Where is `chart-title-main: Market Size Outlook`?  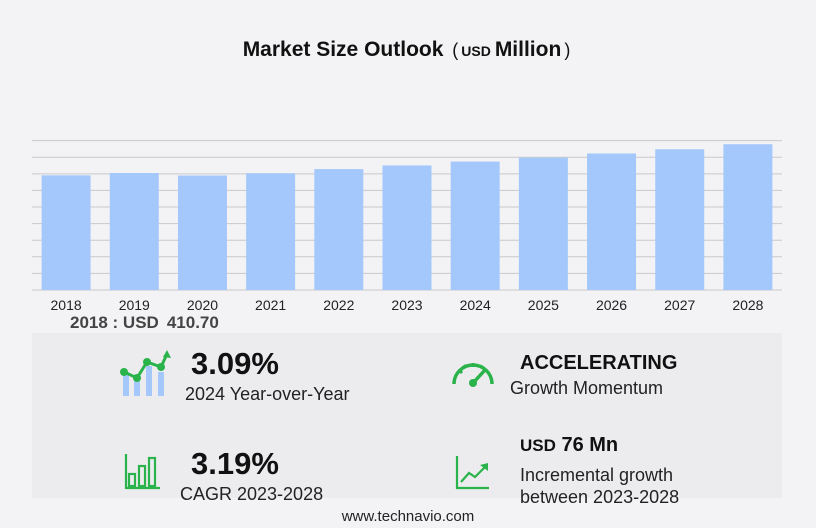
chart-title-main: Market Size Outlook is located at coordinates (343, 49).